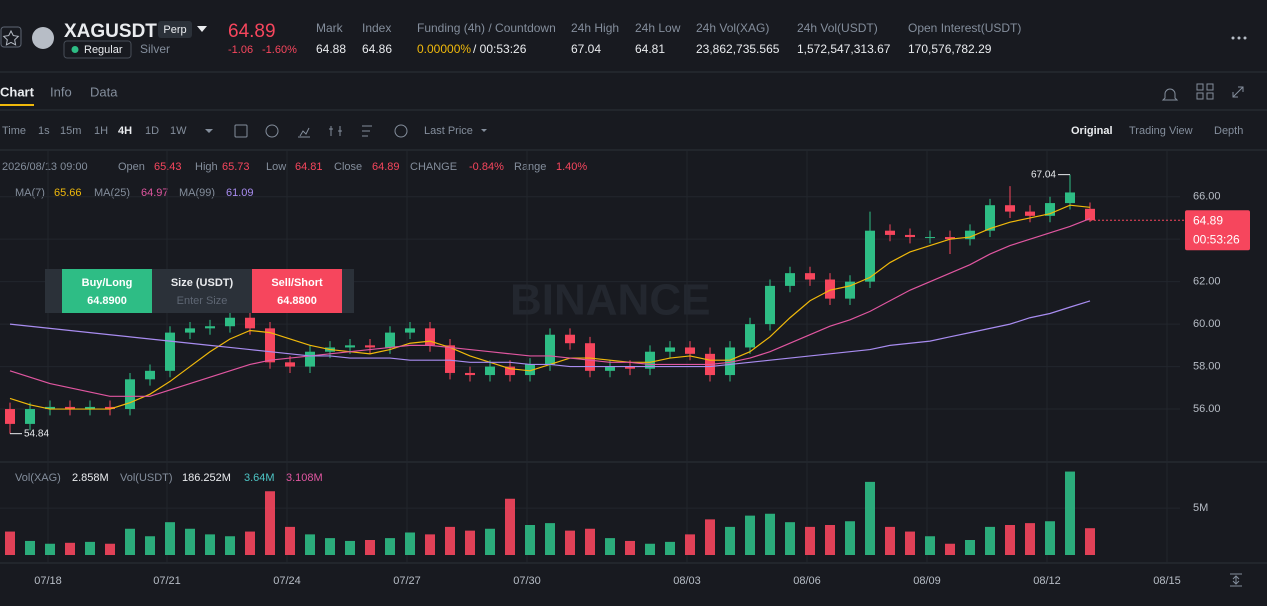  I want to click on y-tick-label: 58.00, so click(1207, 366).